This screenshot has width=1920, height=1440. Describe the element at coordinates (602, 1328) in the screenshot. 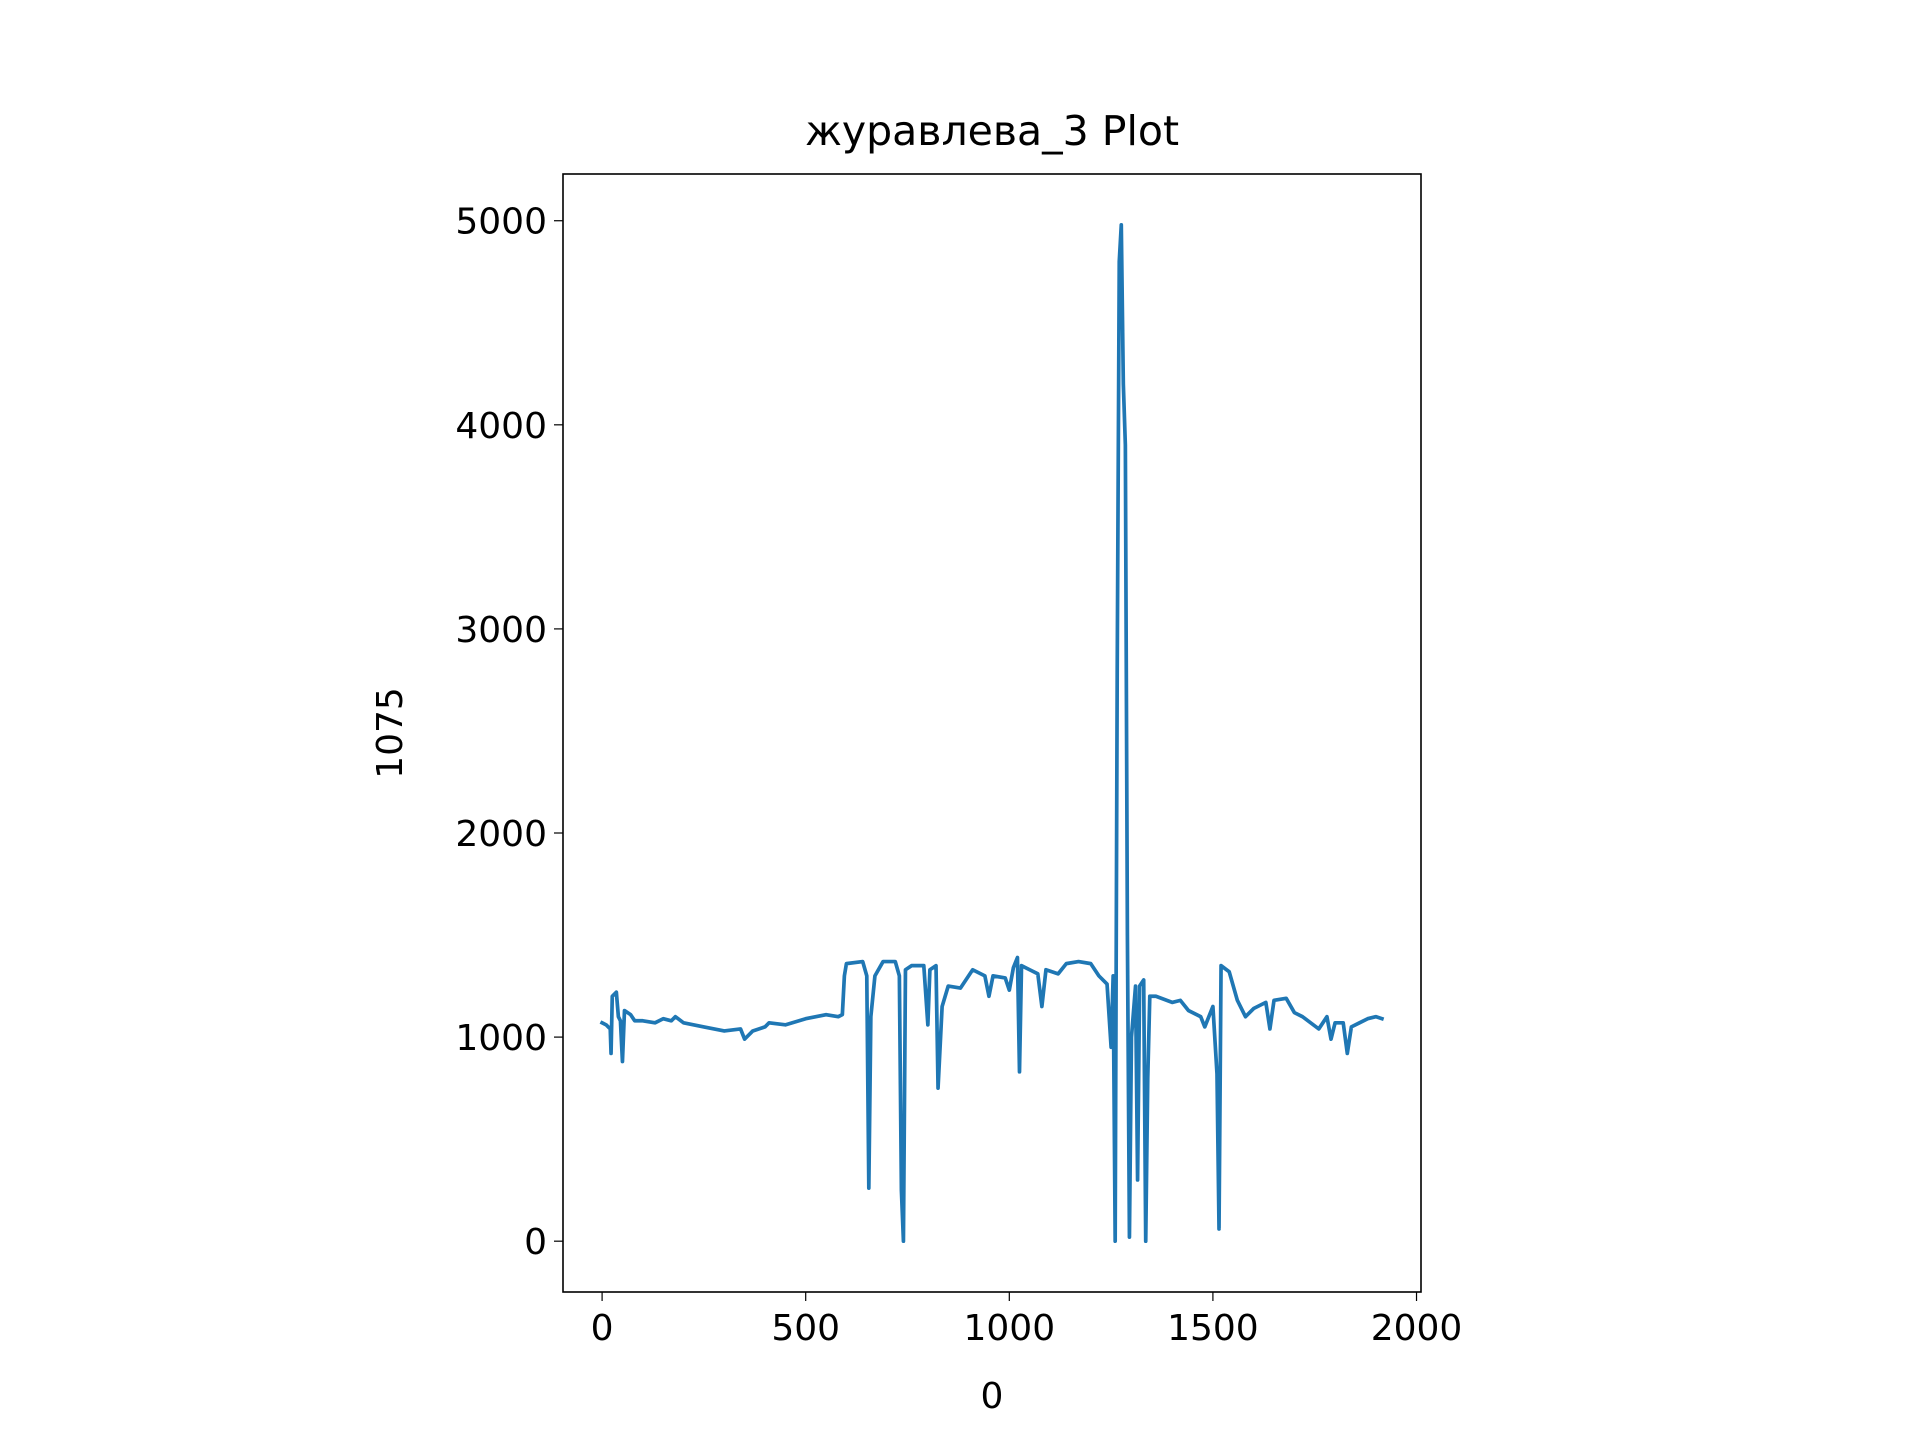

I see `x-tick-label: 0` at that location.